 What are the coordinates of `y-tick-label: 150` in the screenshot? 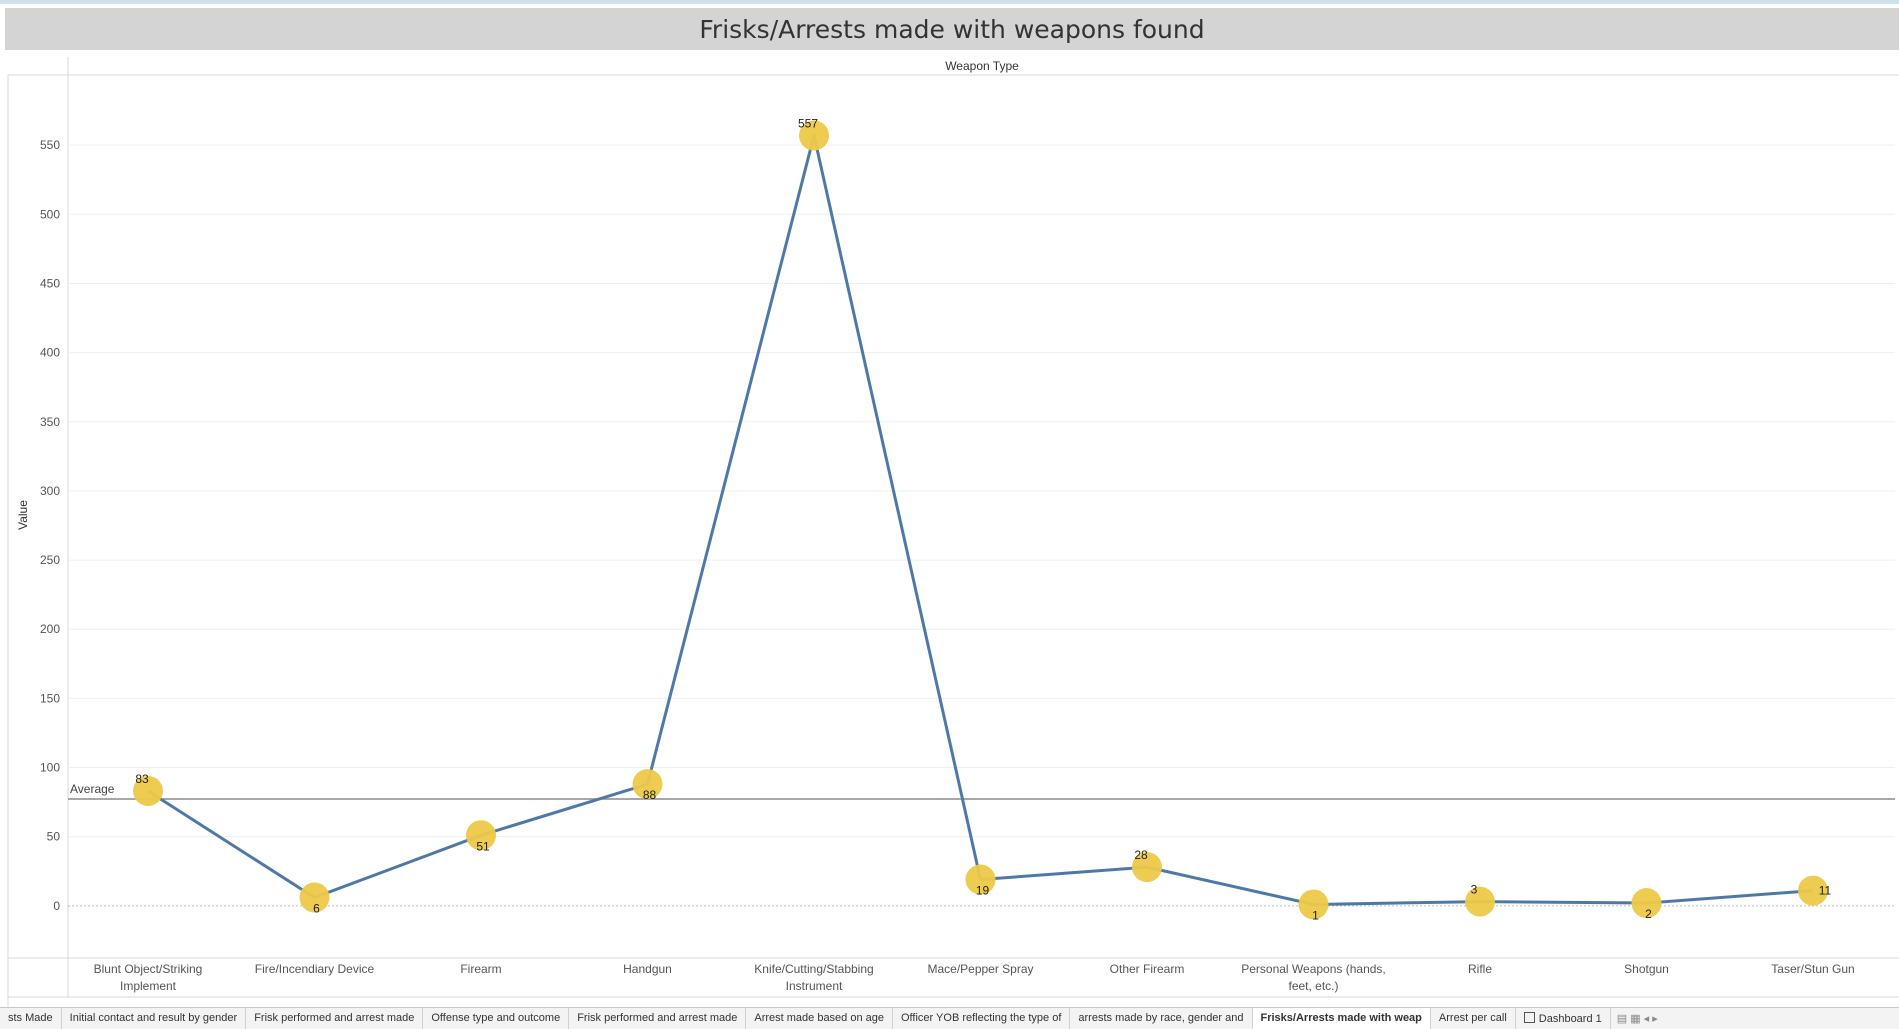 It's located at (50, 698).